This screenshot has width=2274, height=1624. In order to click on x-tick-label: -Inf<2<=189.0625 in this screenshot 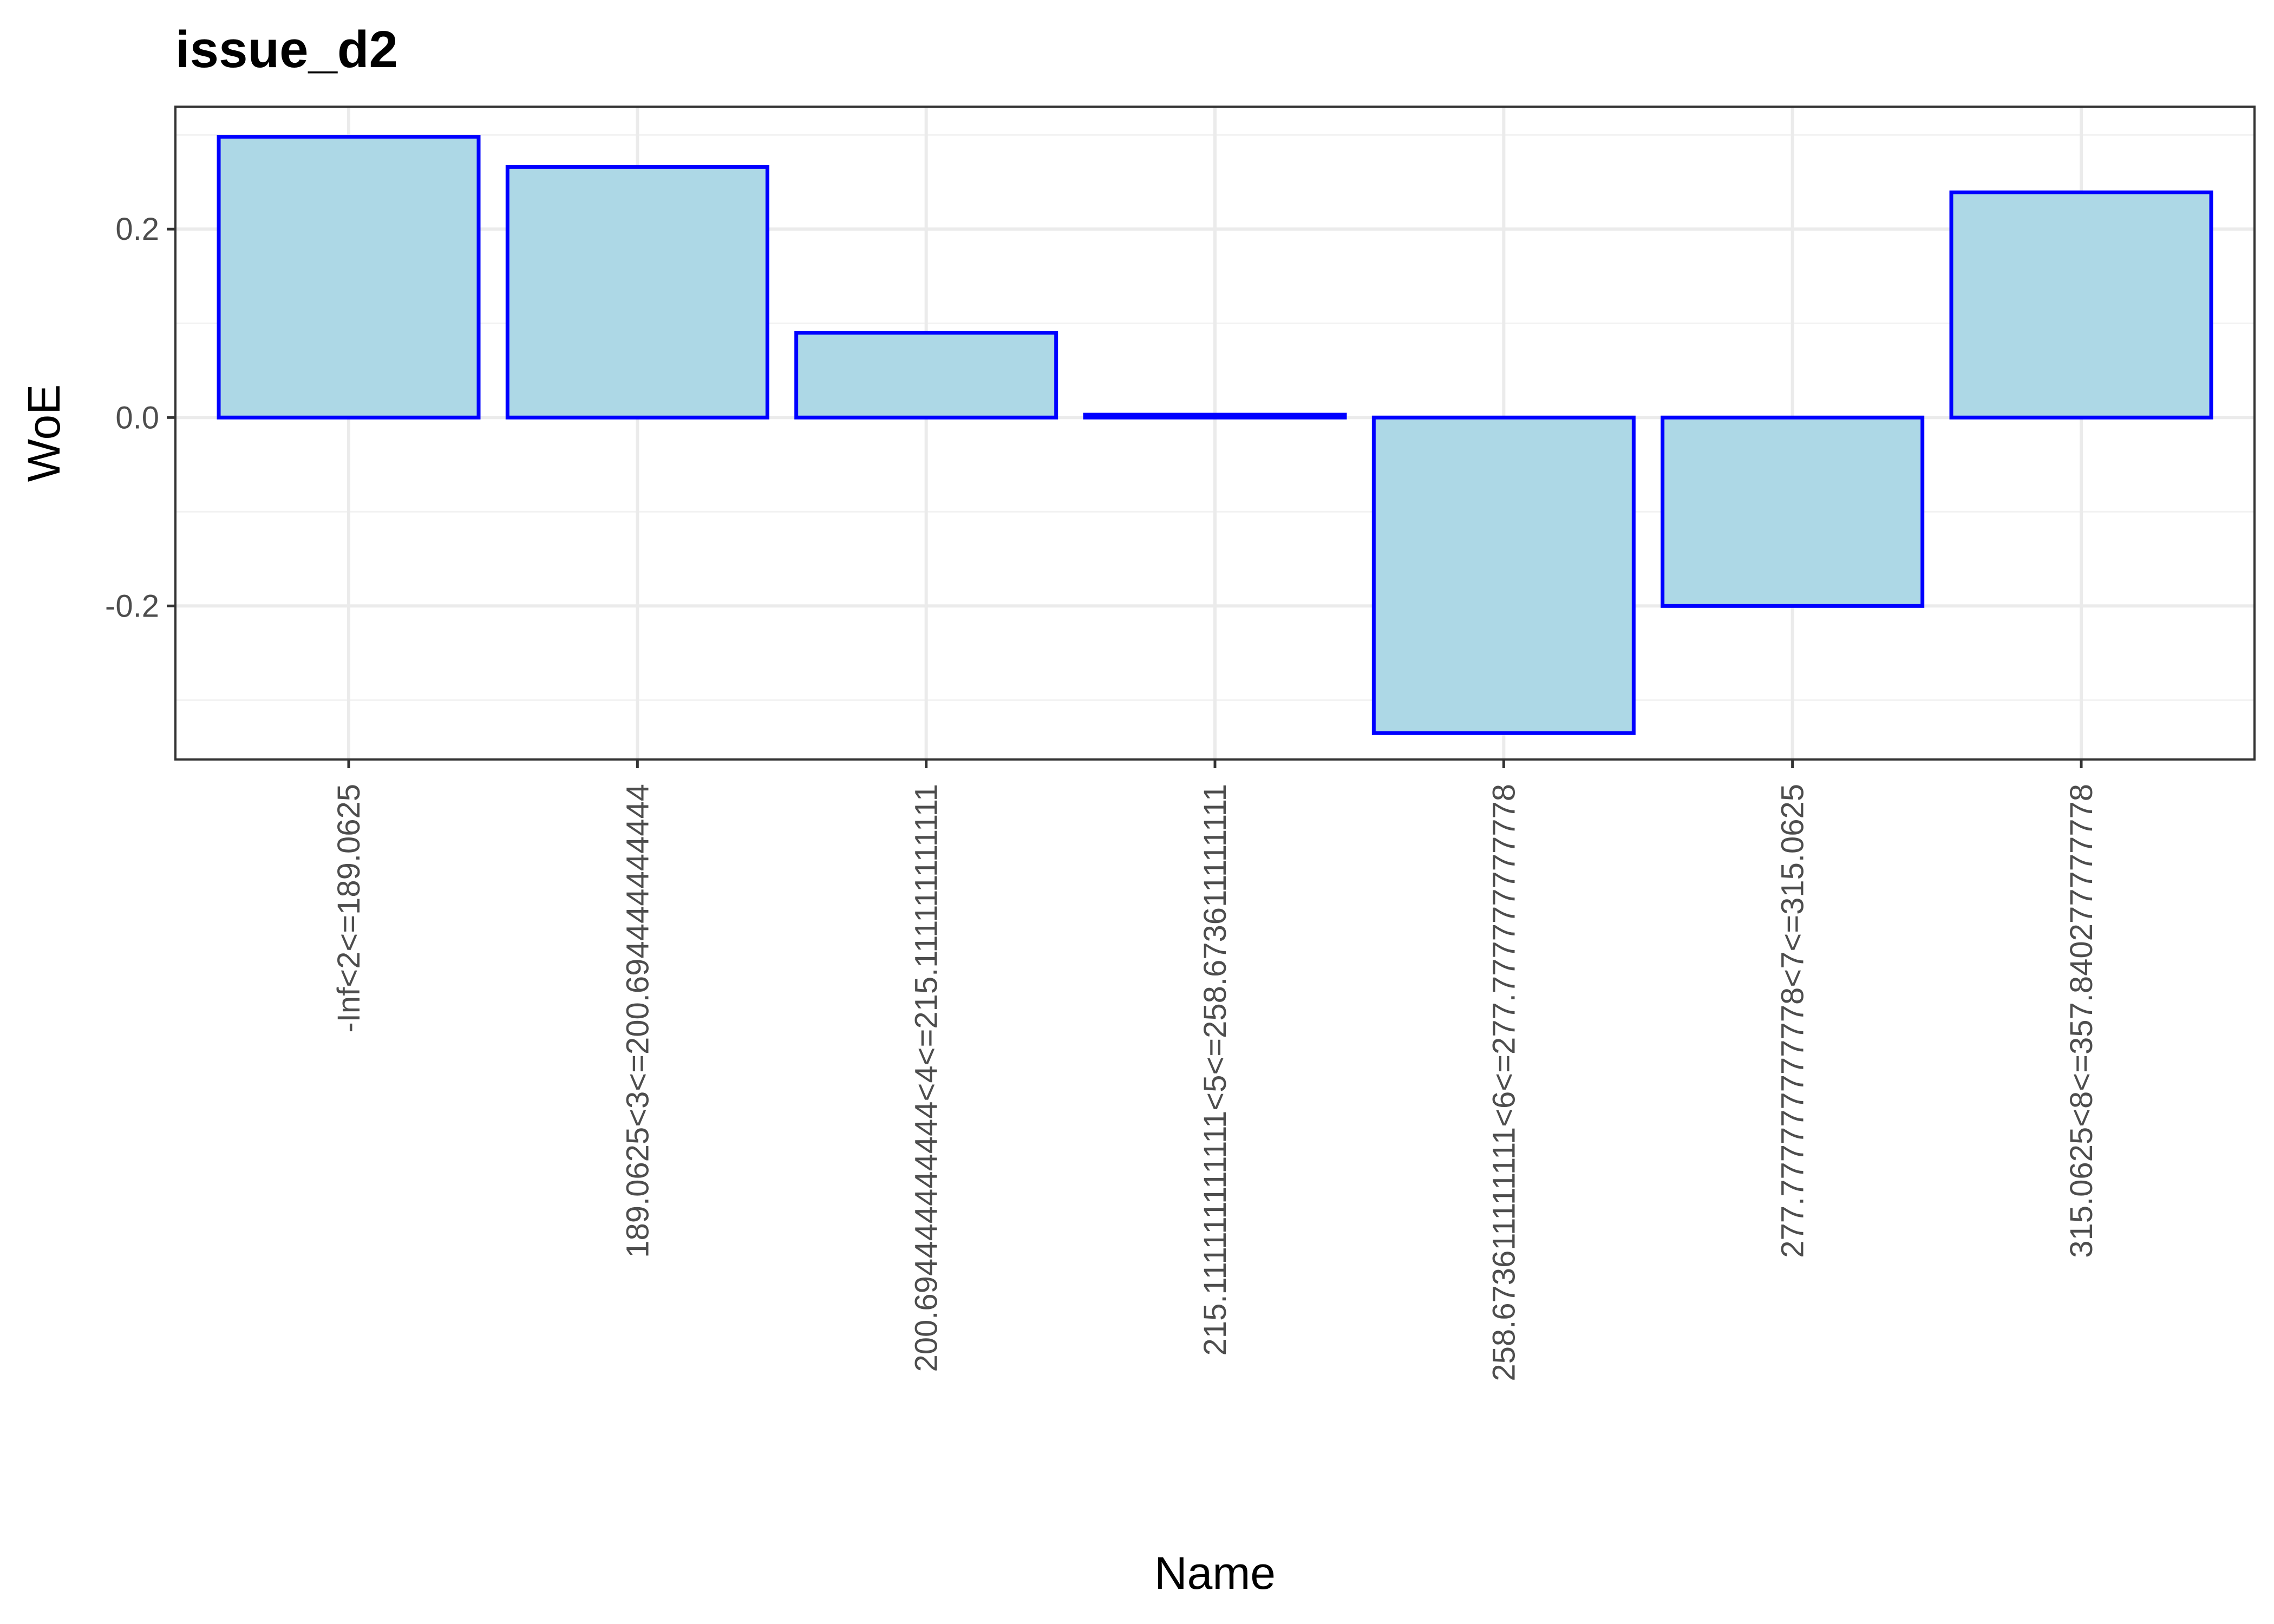, I will do `click(349, 909)`.